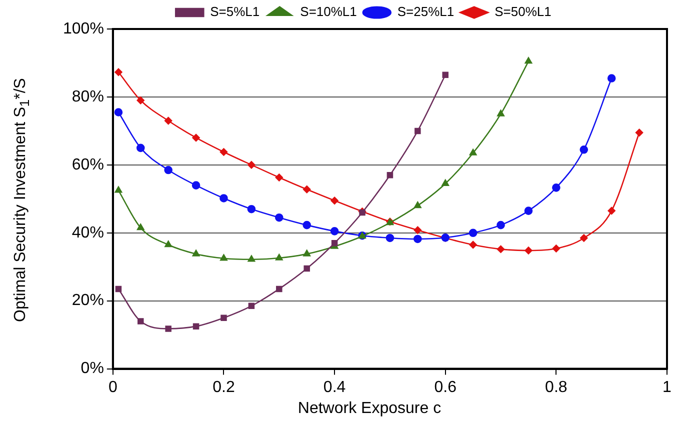 The image size is (679, 428). I want to click on x-tick-label: 0, so click(113, 387).